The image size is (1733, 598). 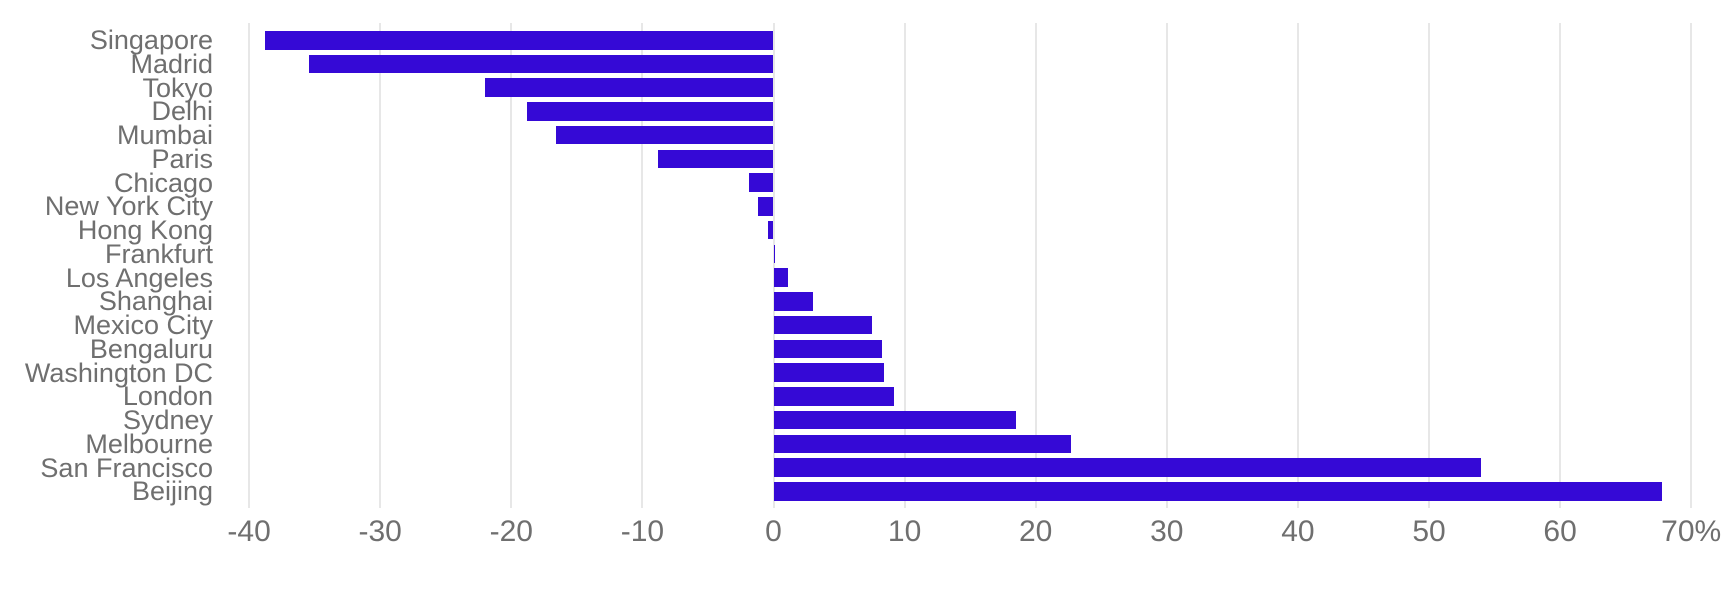 What do you see at coordinates (1036, 531) in the screenshot?
I see `x-tick-label-20: 20` at bounding box center [1036, 531].